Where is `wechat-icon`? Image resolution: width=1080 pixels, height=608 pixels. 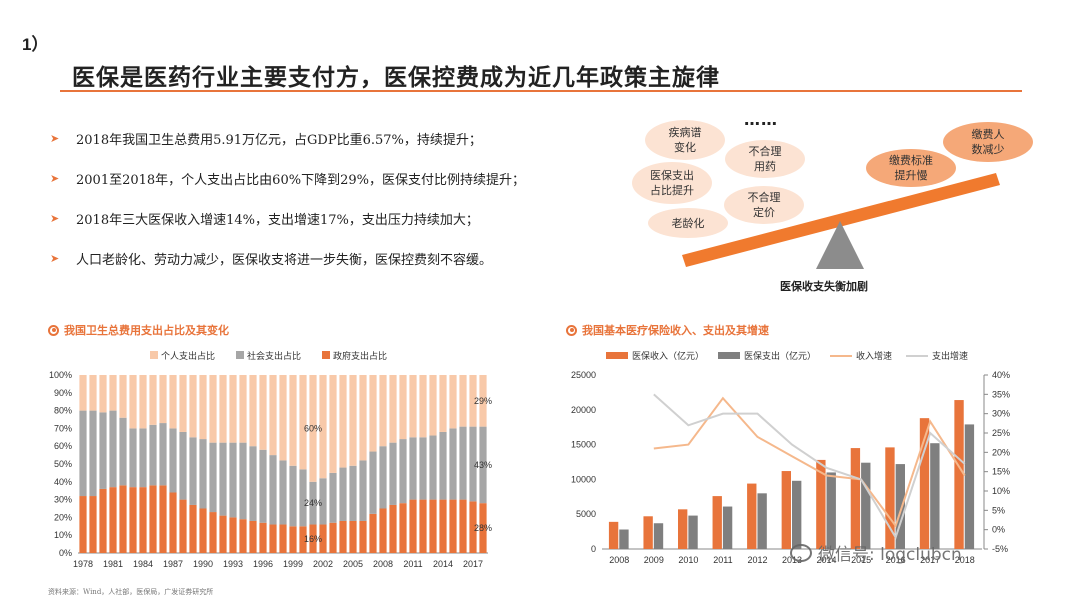 wechat-icon is located at coordinates (801, 552).